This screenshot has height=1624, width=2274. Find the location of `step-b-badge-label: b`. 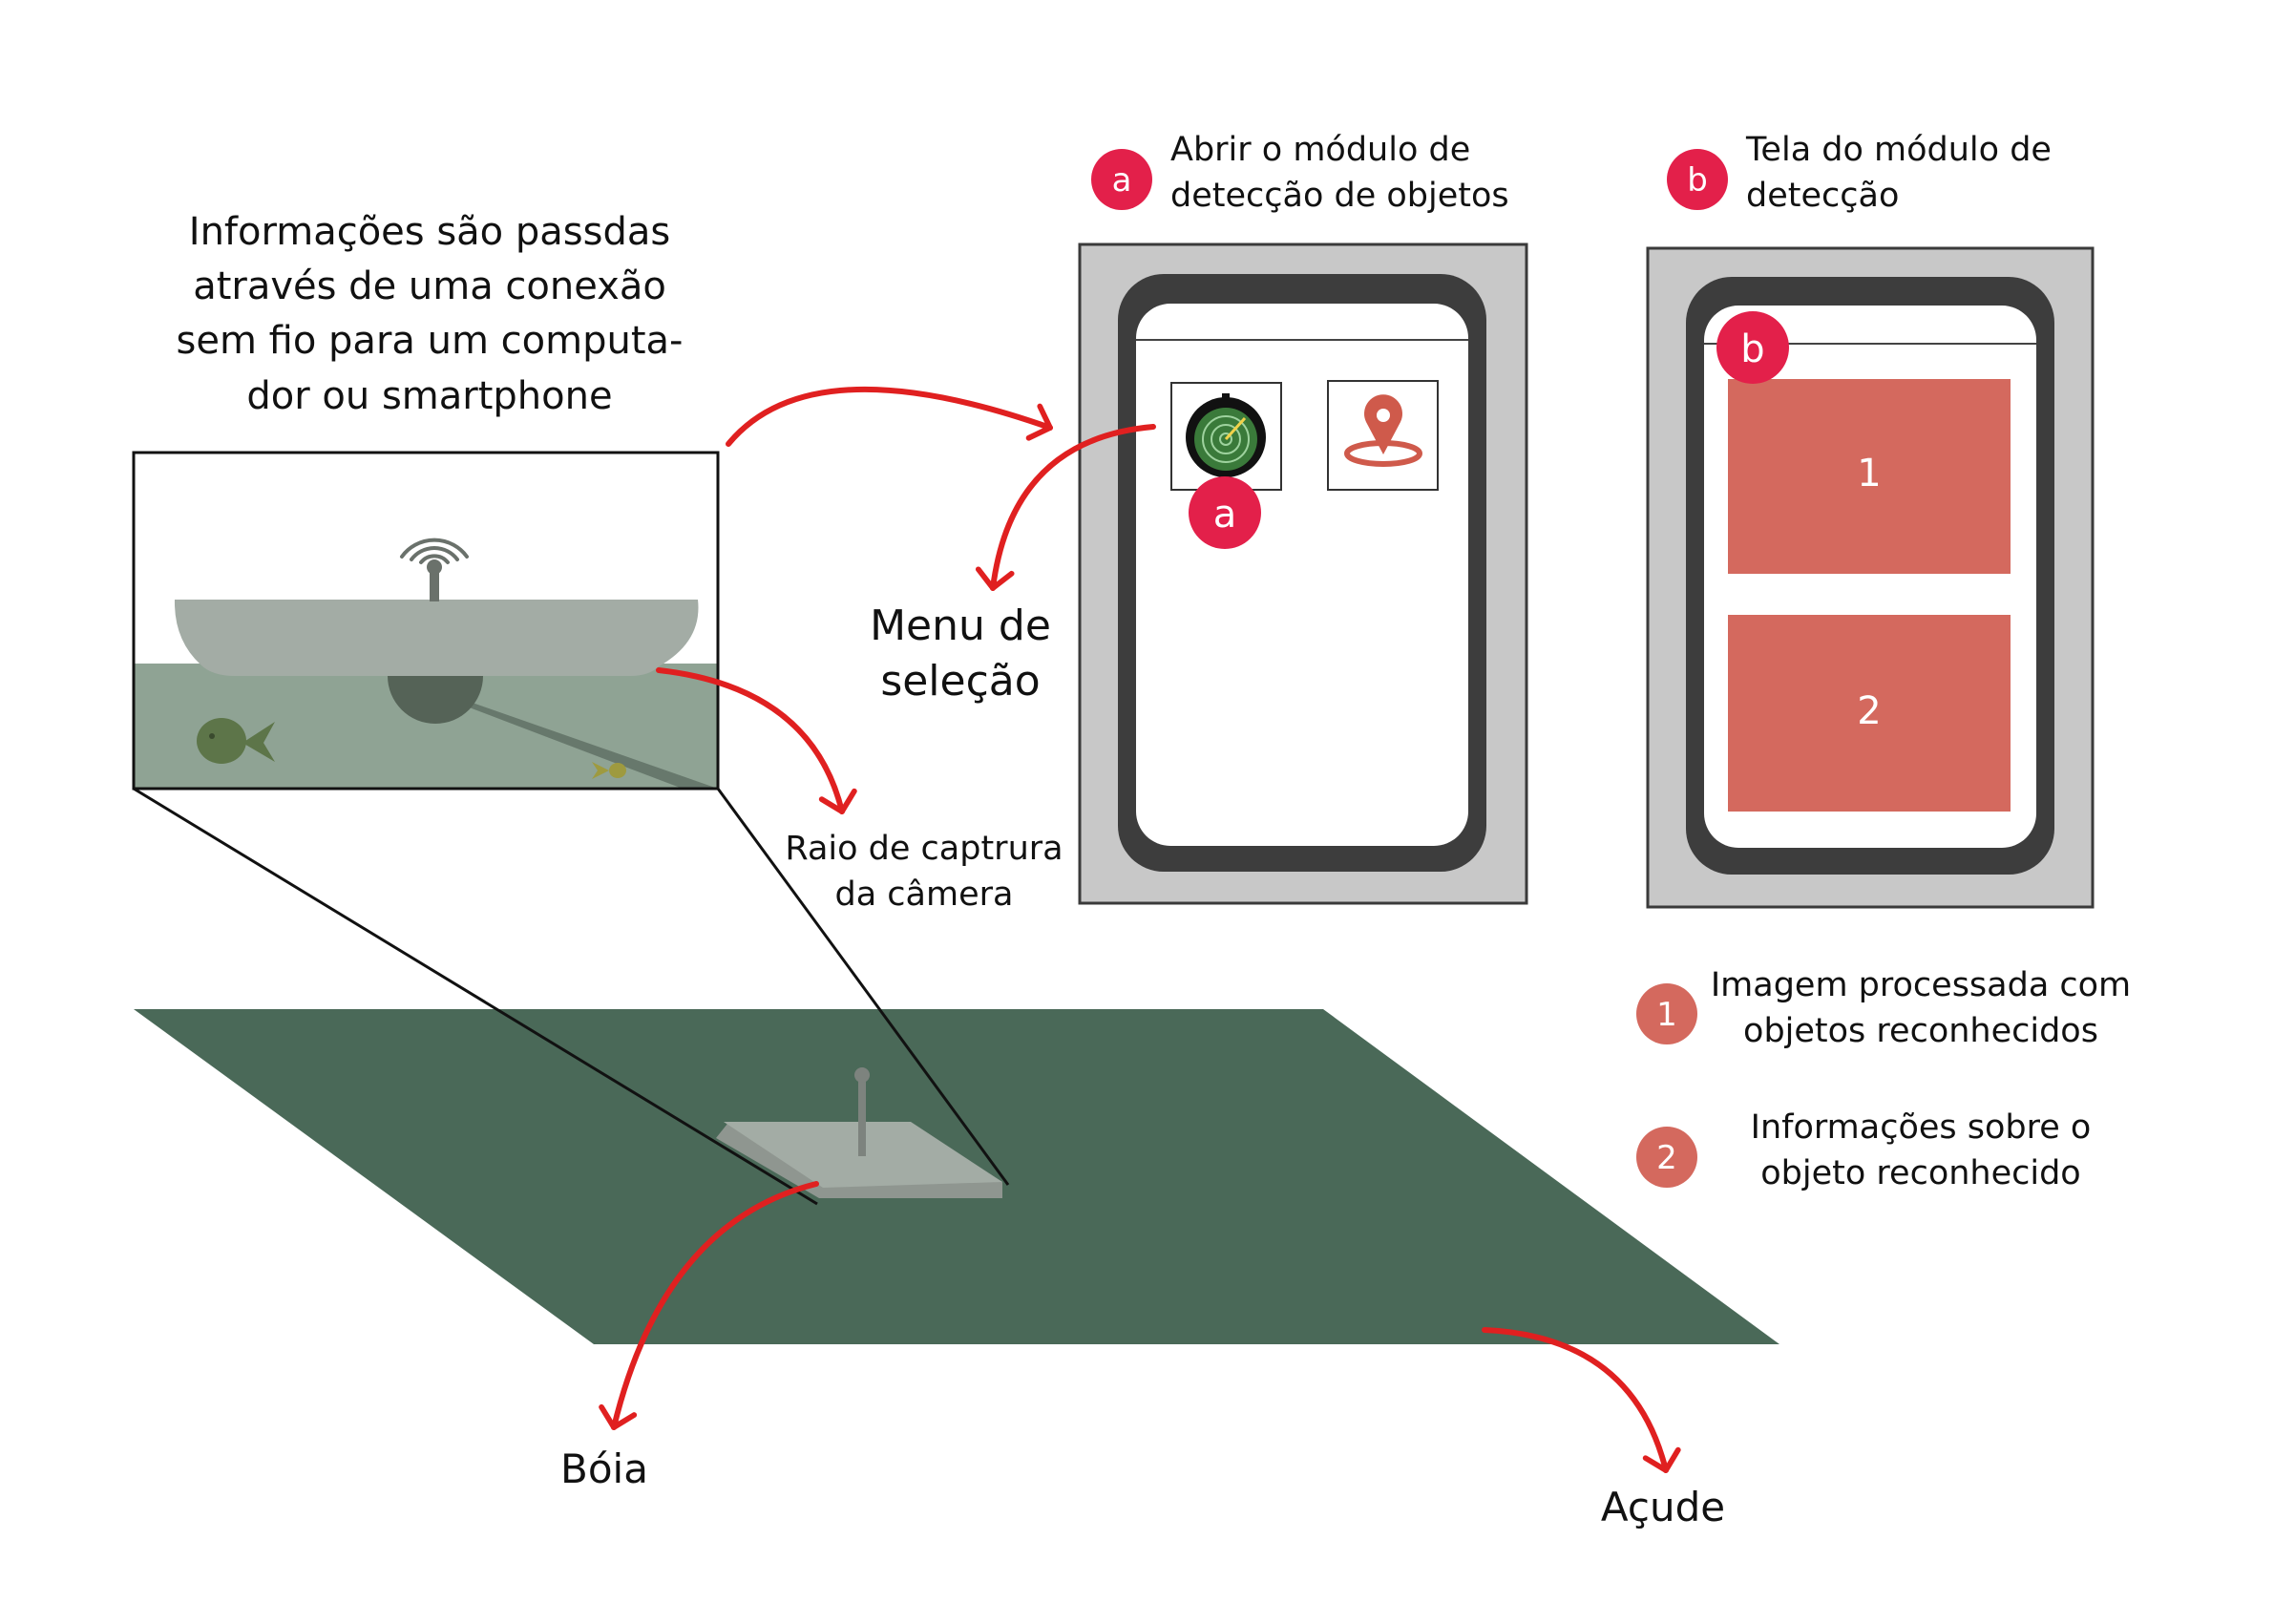

step-b-badge-label: b is located at coordinates (1698, 180).